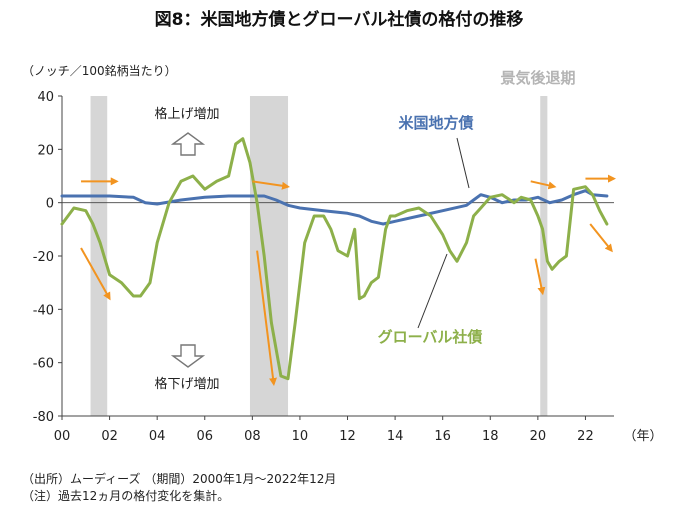  What do you see at coordinates (109, 436) in the screenshot?
I see `x-tick-label: 02` at bounding box center [109, 436].